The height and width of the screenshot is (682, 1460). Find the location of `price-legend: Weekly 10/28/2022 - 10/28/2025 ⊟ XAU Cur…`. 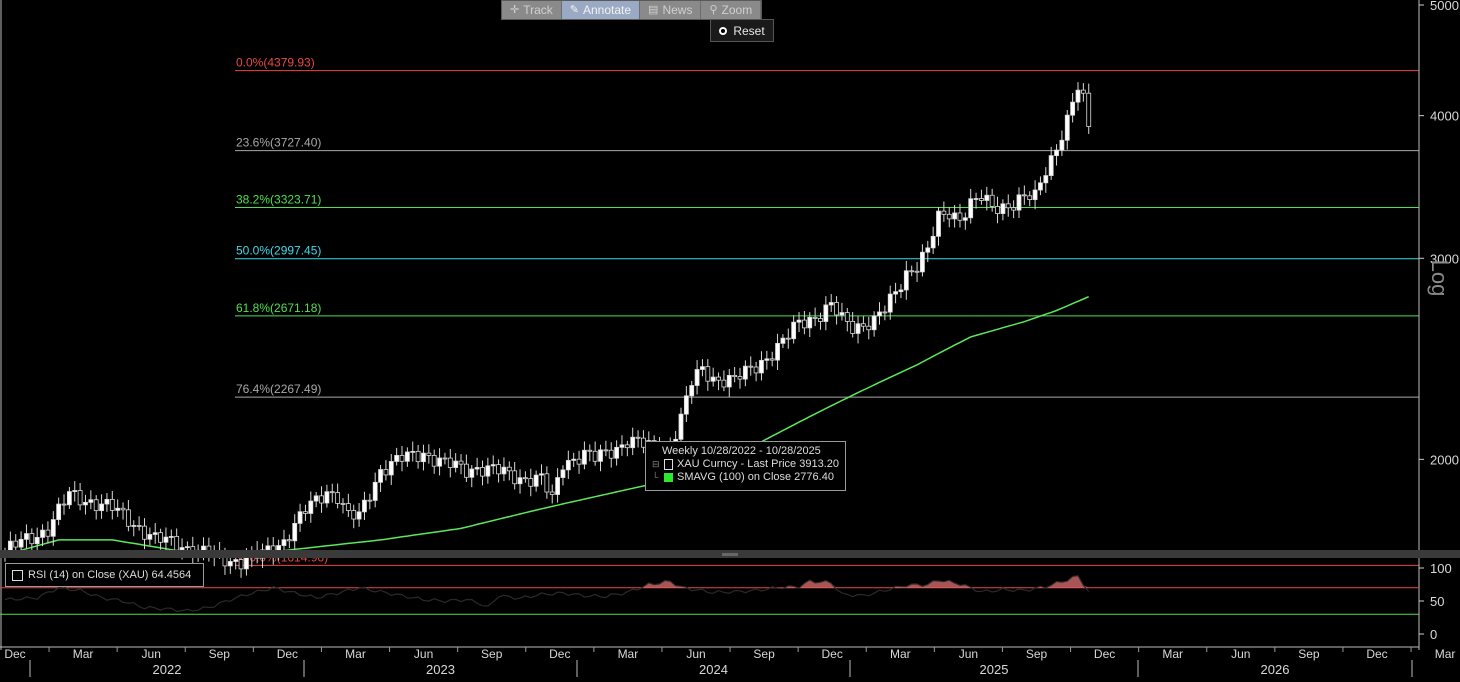

price-legend: Weekly 10/28/2022 - 10/28/2025 ⊟ XAU Cur… is located at coordinates (745, 466).